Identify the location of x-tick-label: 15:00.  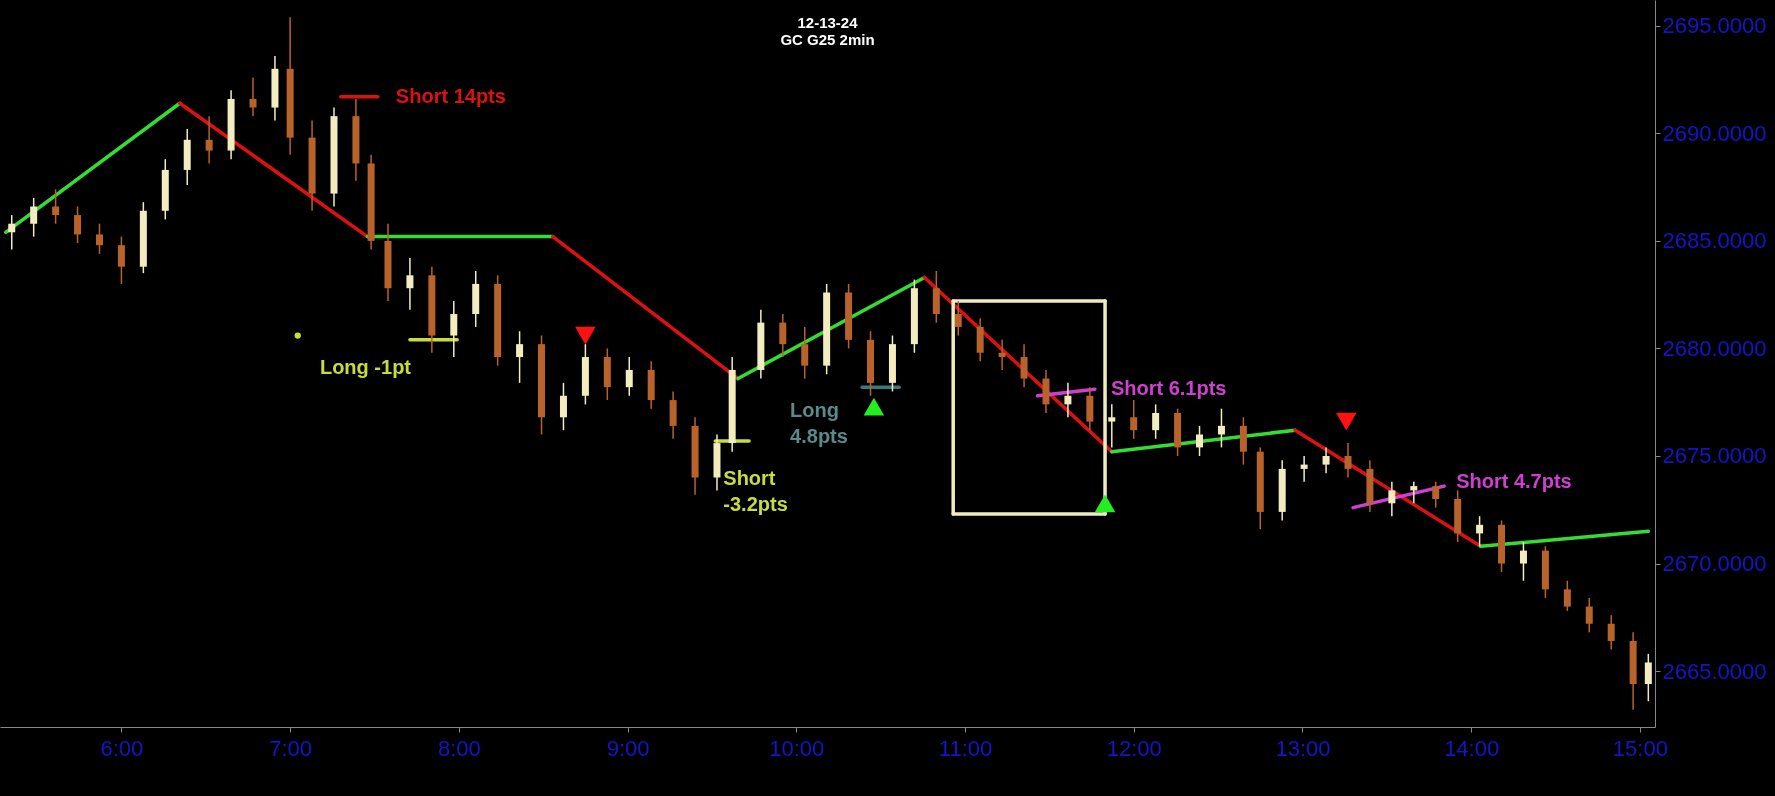
(1640, 748).